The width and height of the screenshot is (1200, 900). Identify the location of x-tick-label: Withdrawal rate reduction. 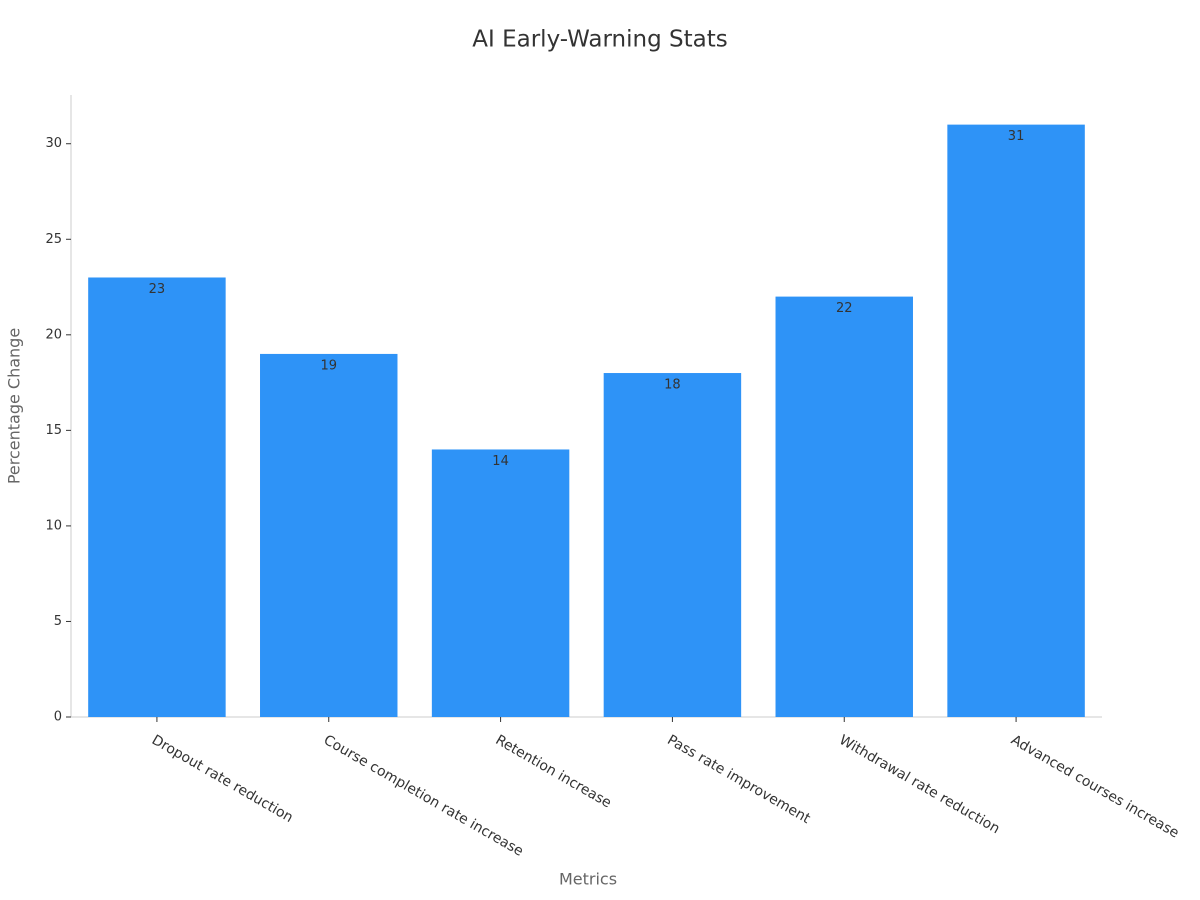
(919, 784).